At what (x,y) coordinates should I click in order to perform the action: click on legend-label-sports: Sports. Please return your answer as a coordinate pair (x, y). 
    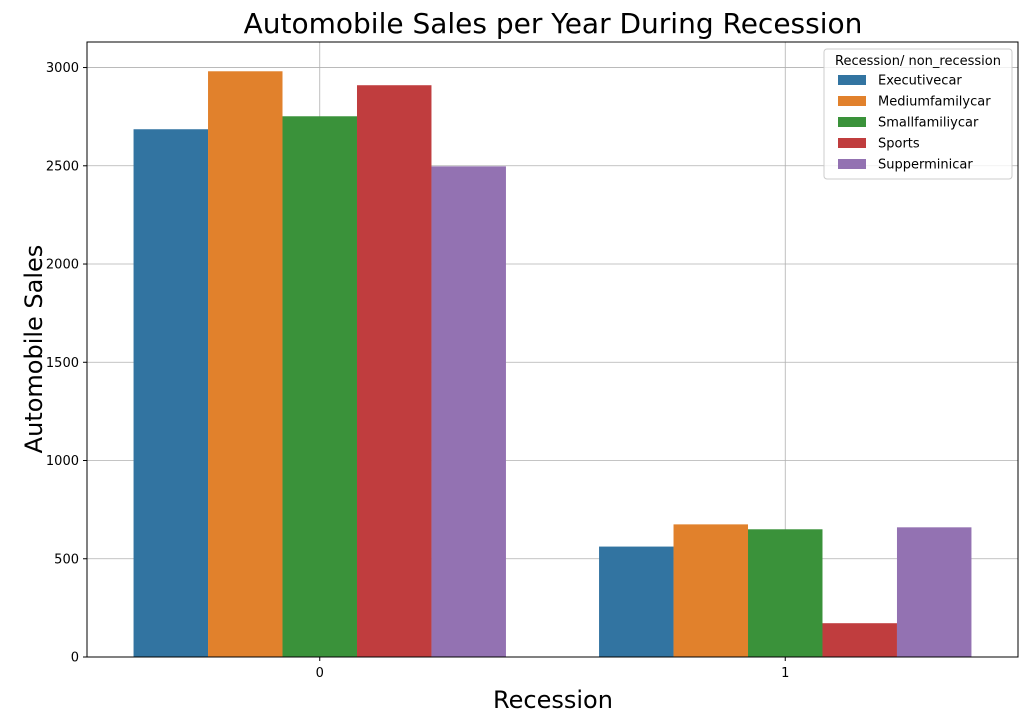
    Looking at the image, I should click on (899, 144).